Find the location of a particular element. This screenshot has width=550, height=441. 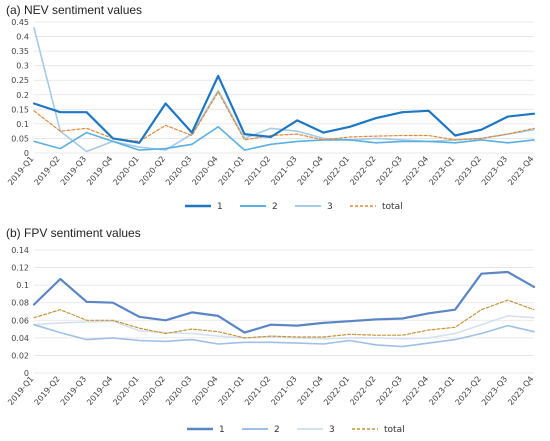

y-tick-label: 0.25 is located at coordinates (20, 80).